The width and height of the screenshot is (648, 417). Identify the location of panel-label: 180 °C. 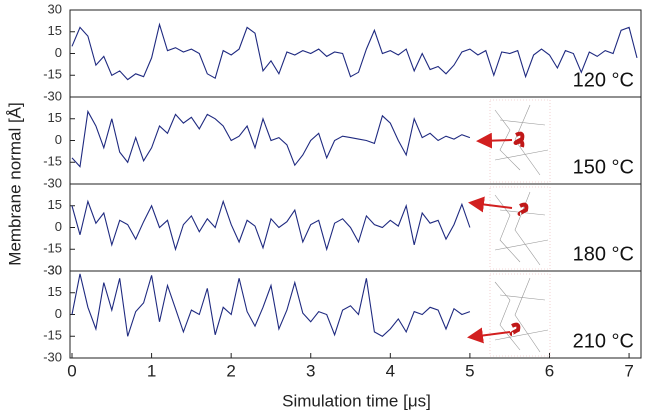
(603, 254).